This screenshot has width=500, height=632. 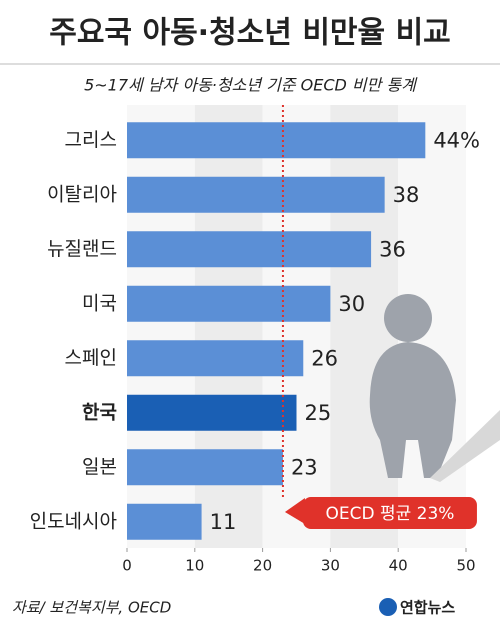 What do you see at coordinates (434, 388) in the screenshot?
I see `silhouette` at bounding box center [434, 388].